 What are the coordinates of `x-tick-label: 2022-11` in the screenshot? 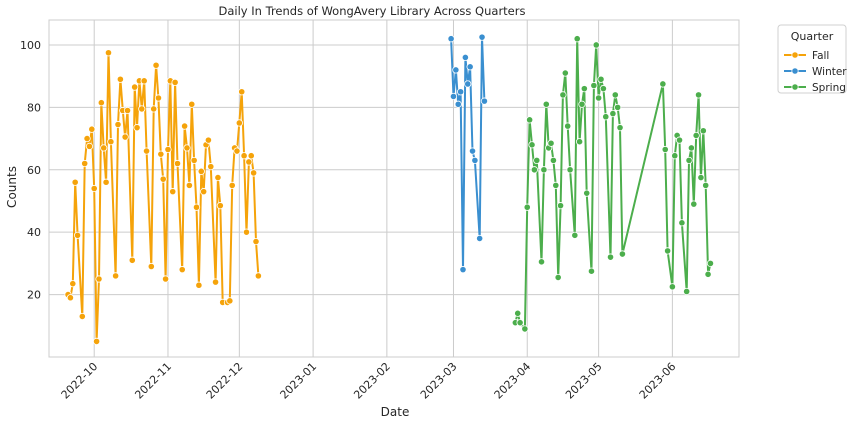 It's located at (153, 381).